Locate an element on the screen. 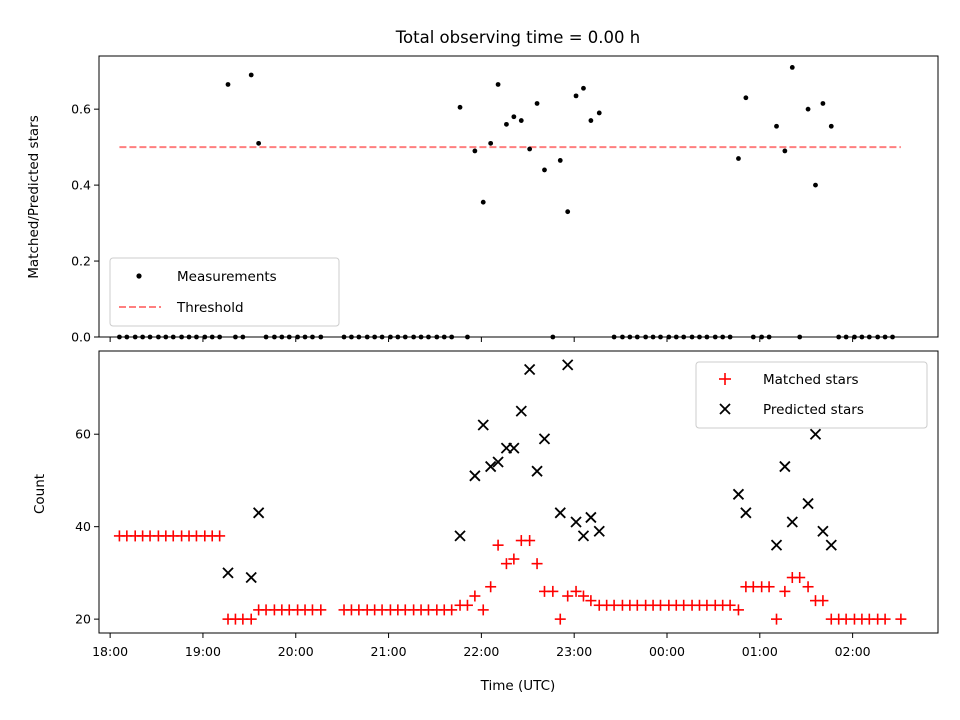 This screenshot has height=720, width=960. top-legend: Measurements Threshold is located at coordinates (224, 292).